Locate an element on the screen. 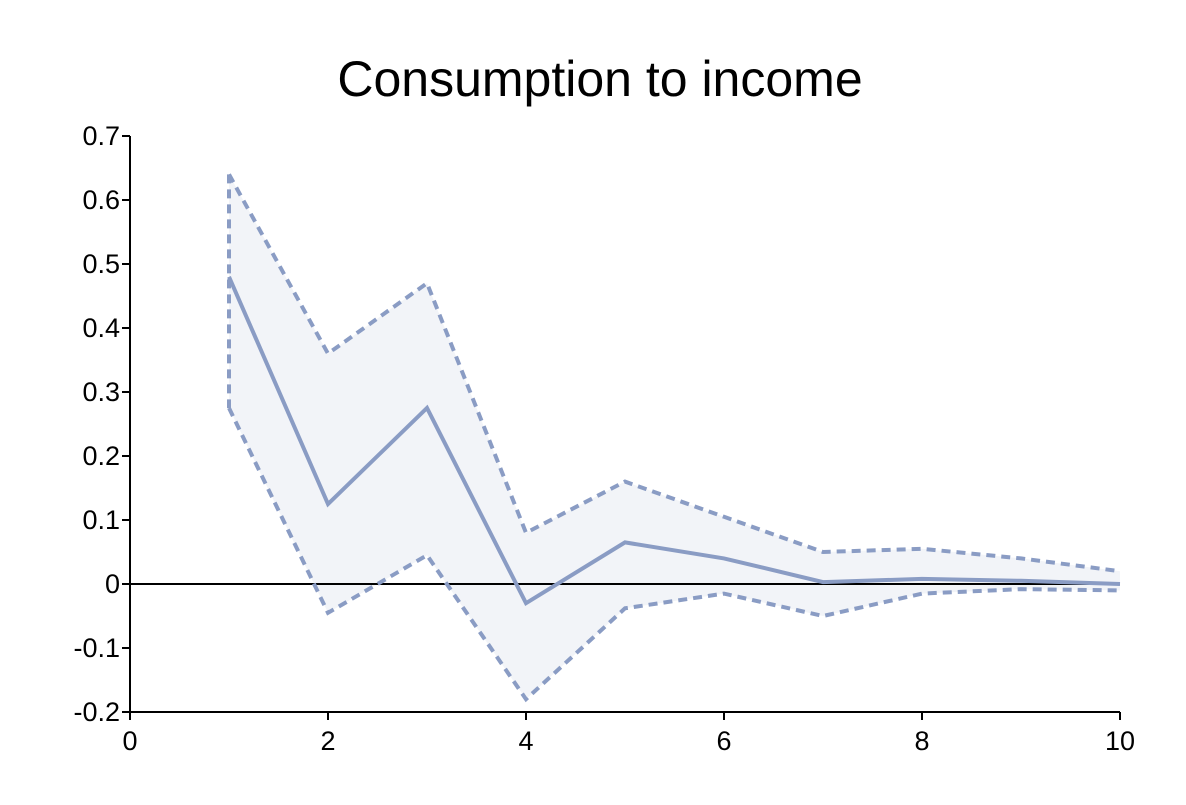  y-tick-label: 0.4 is located at coordinates (101, 328).